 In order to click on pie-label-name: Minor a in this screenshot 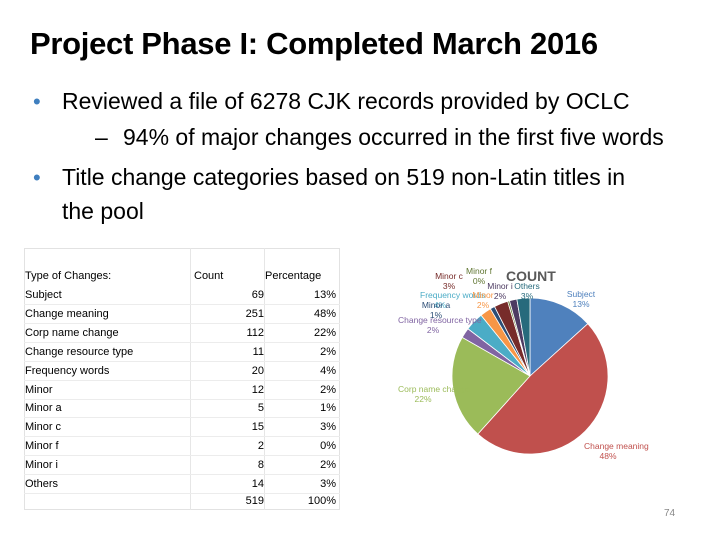, I will do `click(436, 305)`.